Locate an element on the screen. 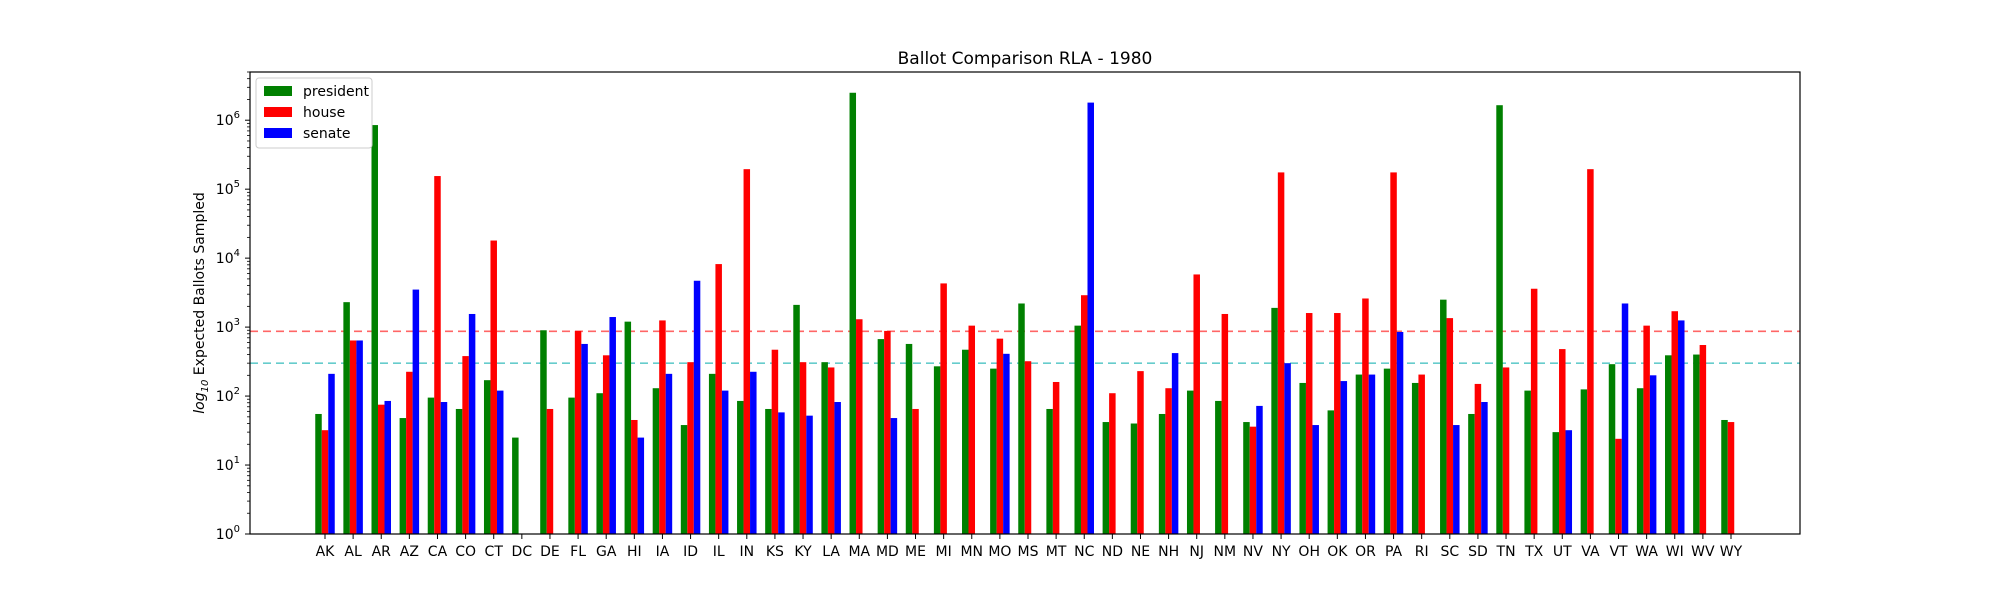 This screenshot has width=2000, height=600. bar-house-nd is located at coordinates (1112, 463).